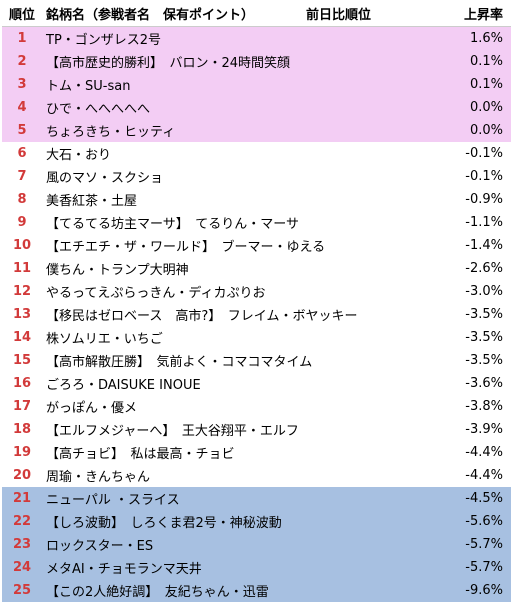 The width and height of the screenshot is (515, 605). Describe the element at coordinates (484, 222) in the screenshot. I see `rate-cell: -1.1%` at that location.